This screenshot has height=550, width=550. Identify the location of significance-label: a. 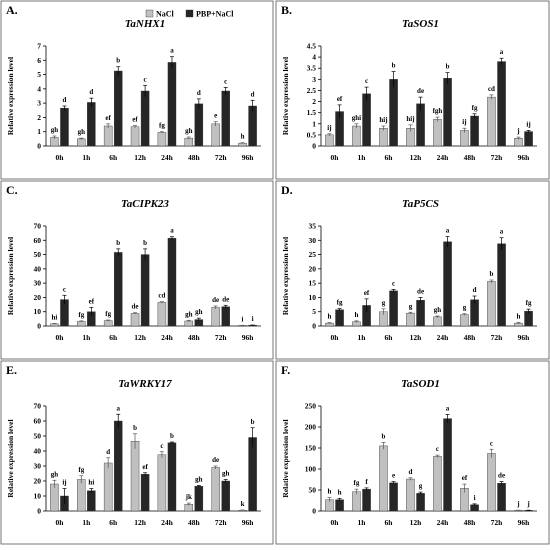
(172, 231).